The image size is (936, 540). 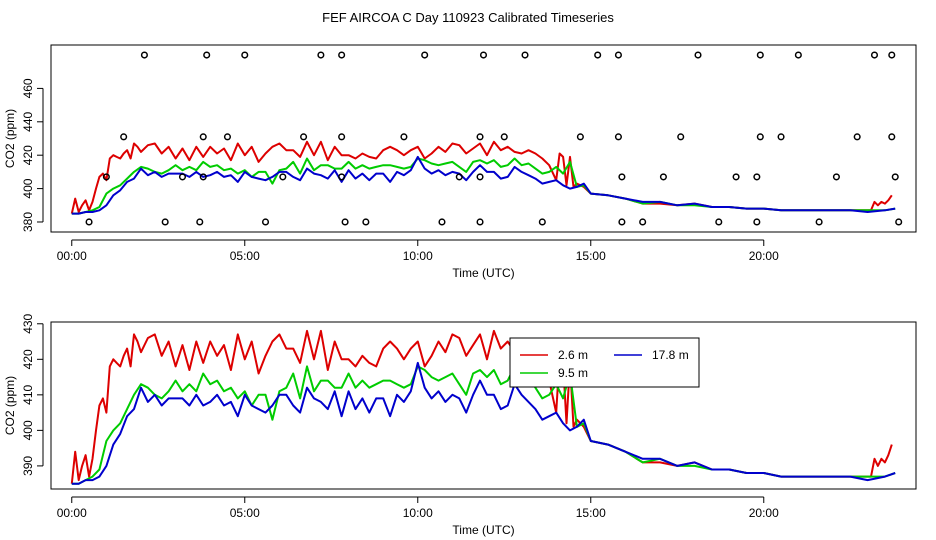 What do you see at coordinates (28, 222) in the screenshot?
I see `y-tick-label: 380` at bounding box center [28, 222].